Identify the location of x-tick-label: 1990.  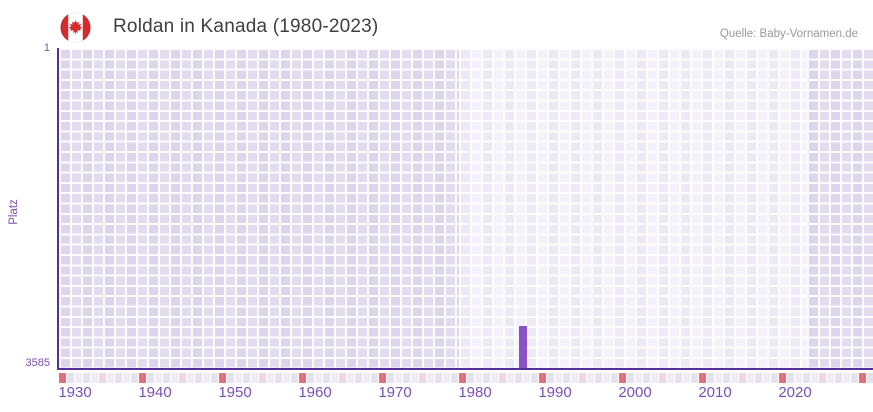
(555, 392).